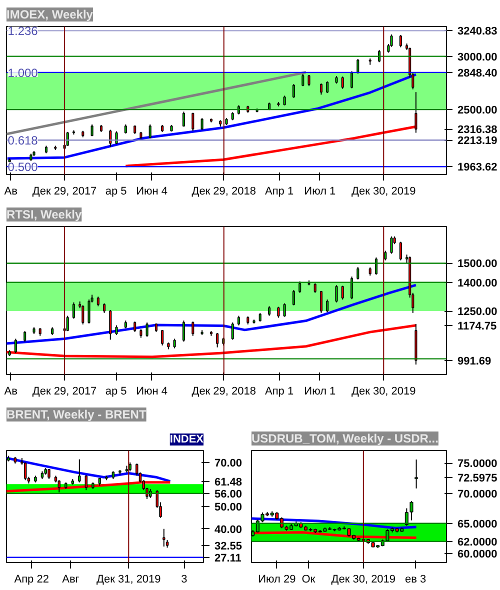 This screenshot has height=590, width=500. Describe the element at coordinates (71, 580) in the screenshot. I see `x-tick-label: Авг` at that location.